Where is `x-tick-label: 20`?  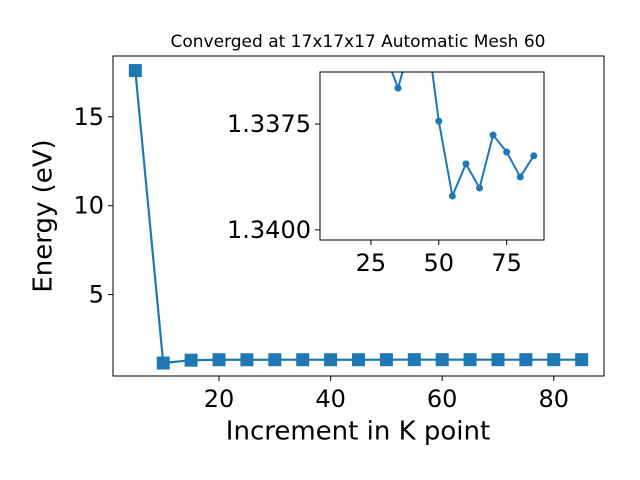 x-tick-label: 20 is located at coordinates (219, 399).